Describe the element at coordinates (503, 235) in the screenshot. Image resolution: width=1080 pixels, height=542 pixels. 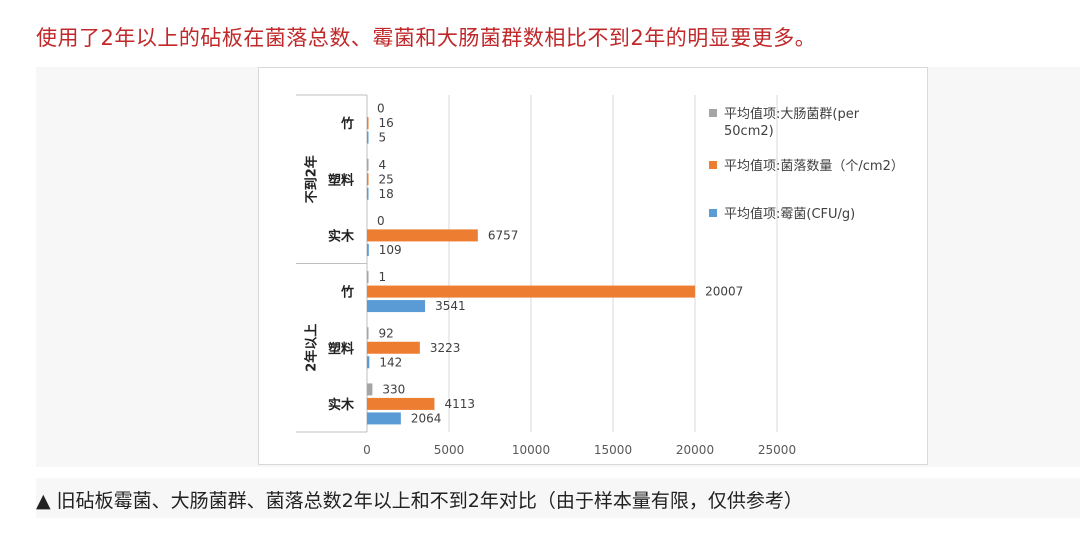
I see `data-label-1-0-2: 6757` at that location.